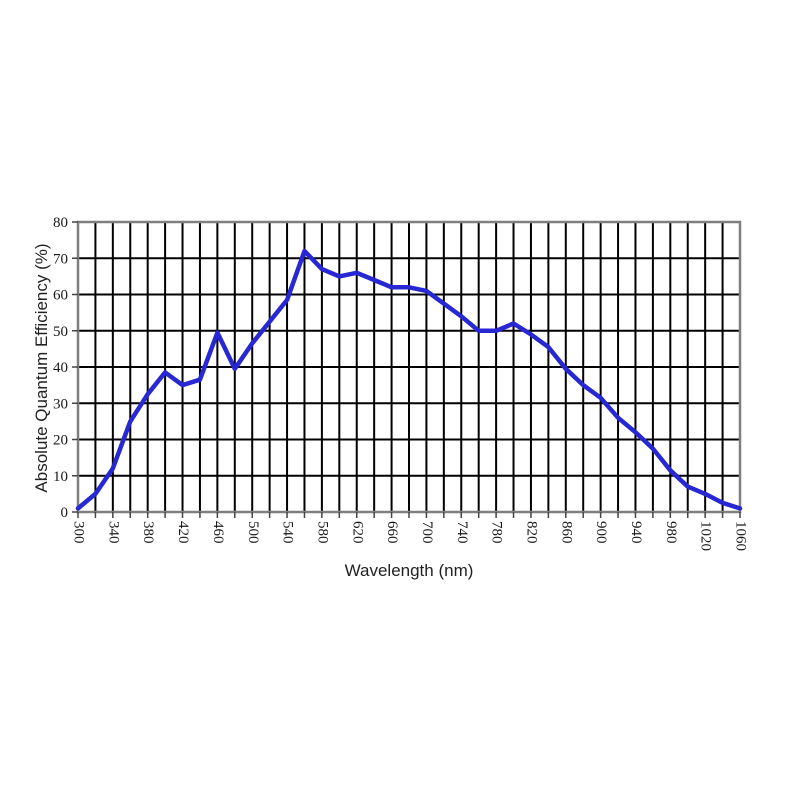 This screenshot has height=800, width=800. I want to click on x-tick-label: 740, so click(462, 532).